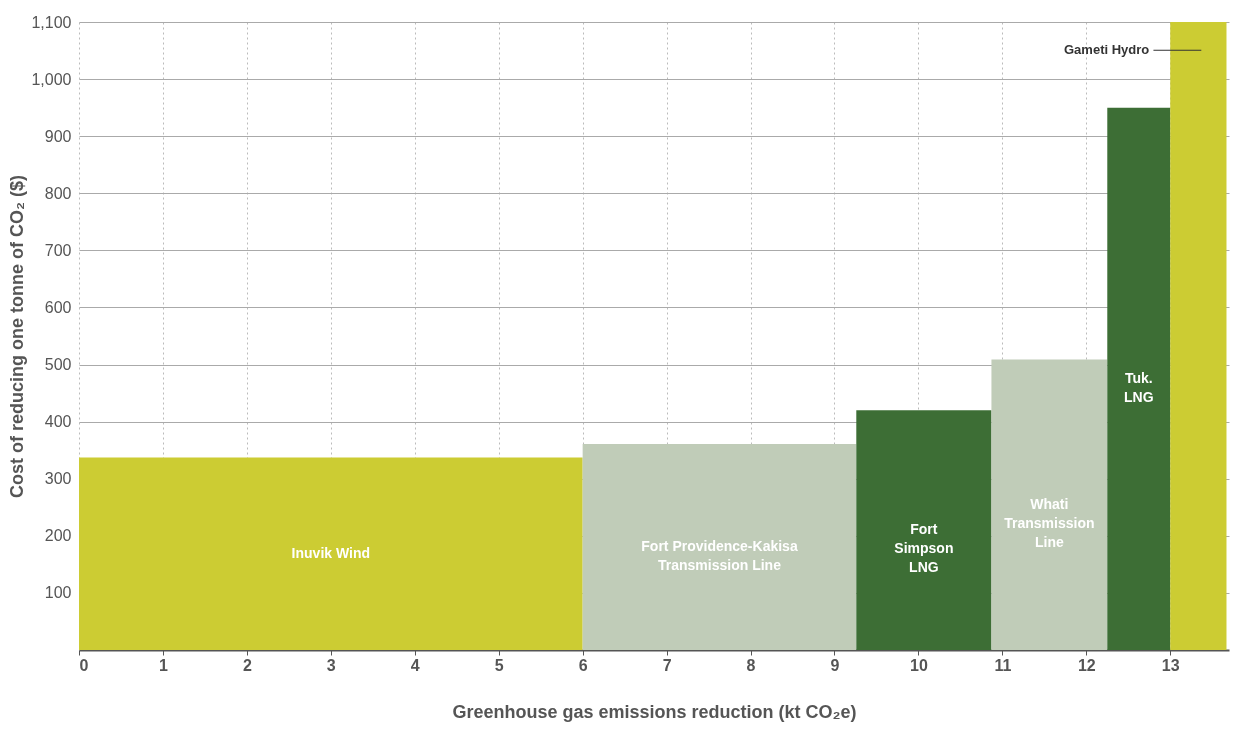  I want to click on y-tick-label: 800, so click(58, 193).